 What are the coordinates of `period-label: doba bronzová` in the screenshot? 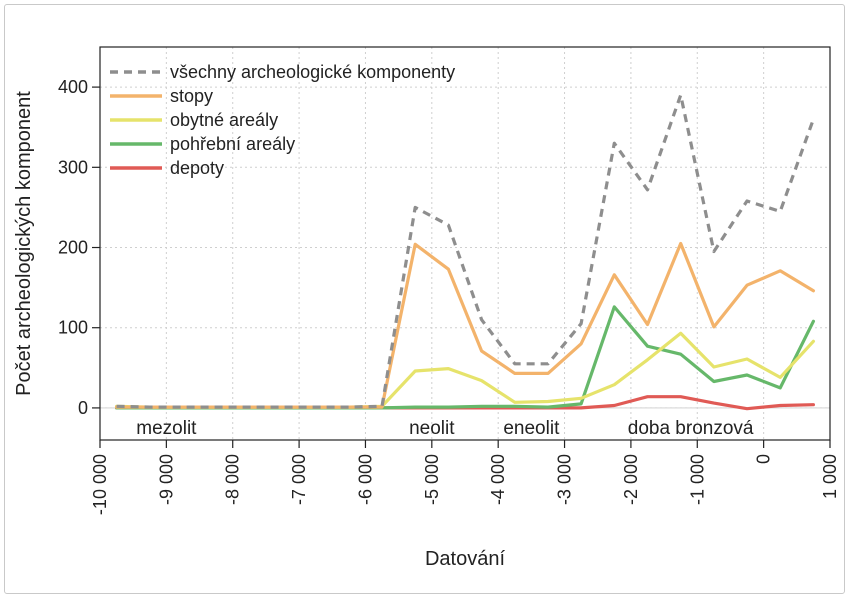 It's located at (691, 428).